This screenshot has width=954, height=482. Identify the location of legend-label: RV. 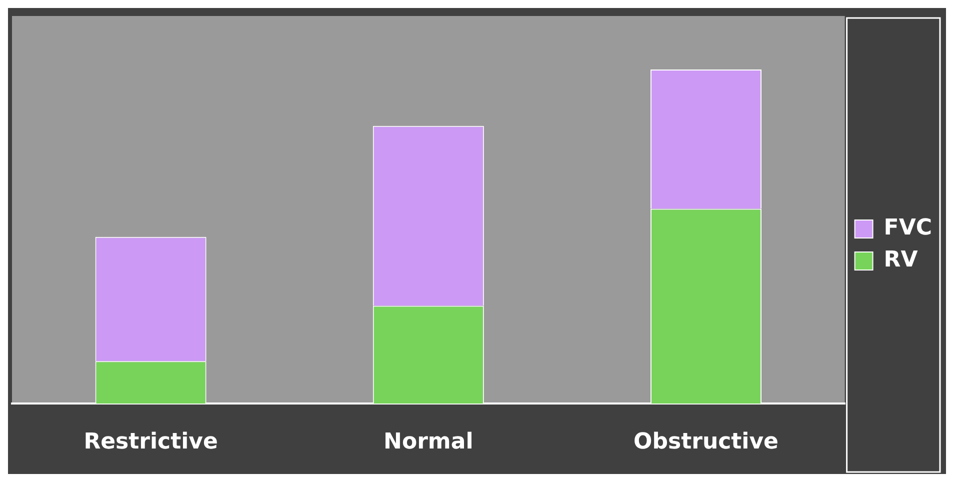
(901, 260).